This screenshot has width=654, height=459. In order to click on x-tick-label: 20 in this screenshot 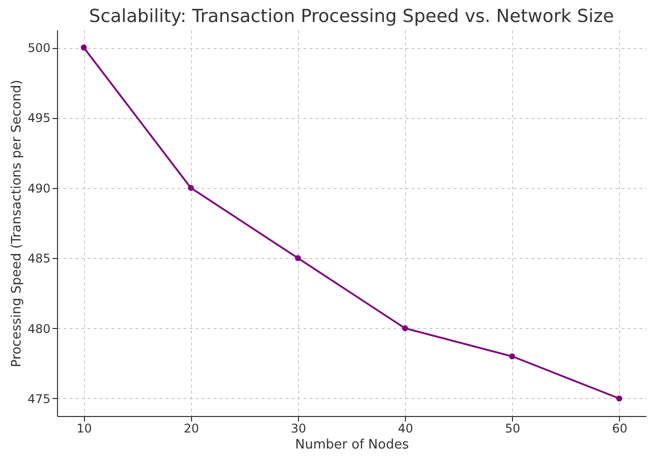, I will do `click(192, 429)`.